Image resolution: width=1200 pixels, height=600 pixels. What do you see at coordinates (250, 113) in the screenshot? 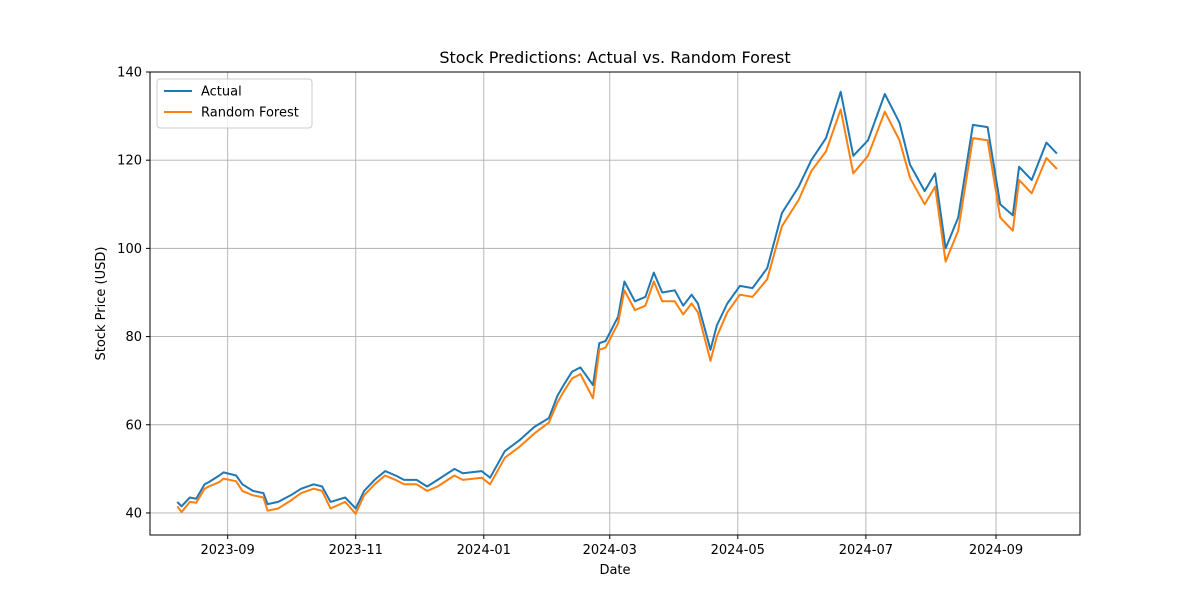
I see `legend-label: Random Forest` at bounding box center [250, 113].